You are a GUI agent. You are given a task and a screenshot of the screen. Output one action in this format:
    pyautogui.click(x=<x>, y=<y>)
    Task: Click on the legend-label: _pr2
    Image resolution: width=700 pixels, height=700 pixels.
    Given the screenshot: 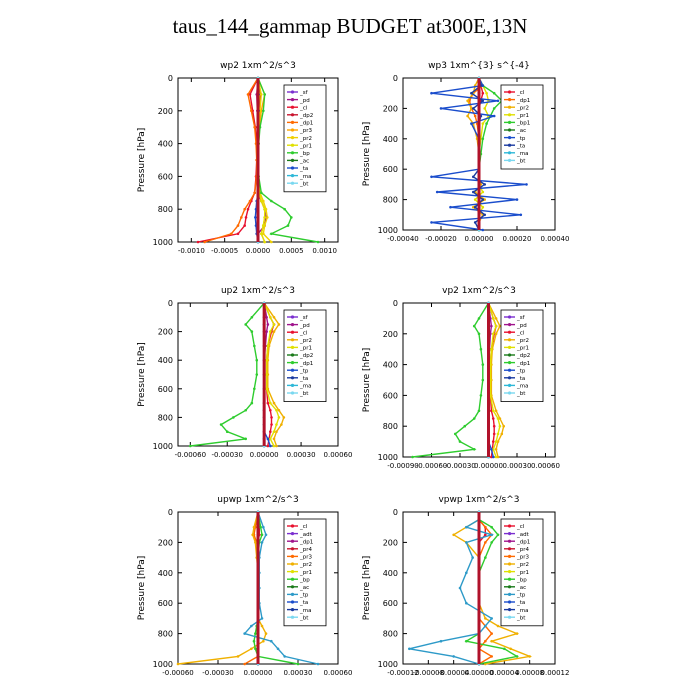 What is the action you would take?
    pyautogui.click(x=522, y=108)
    